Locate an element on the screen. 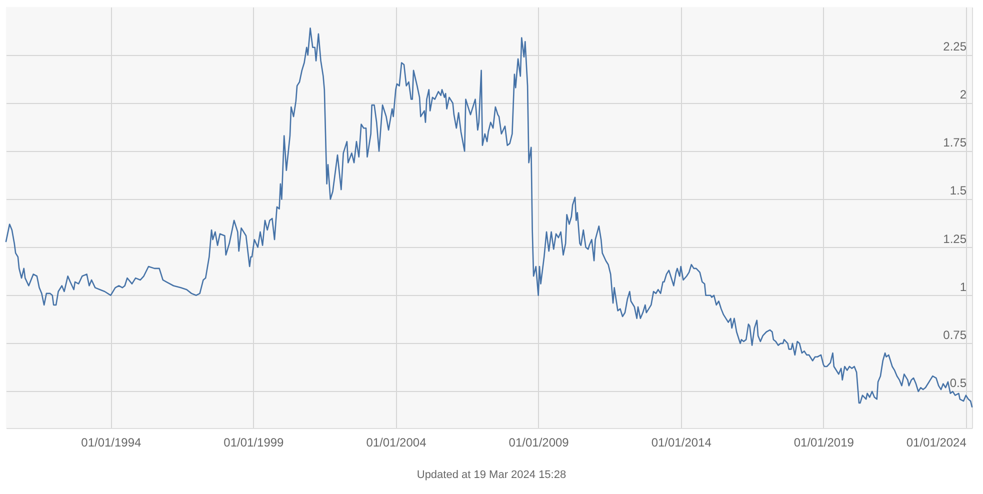 The image size is (983, 494). y-tick-label: 0.5 is located at coordinates (958, 383).